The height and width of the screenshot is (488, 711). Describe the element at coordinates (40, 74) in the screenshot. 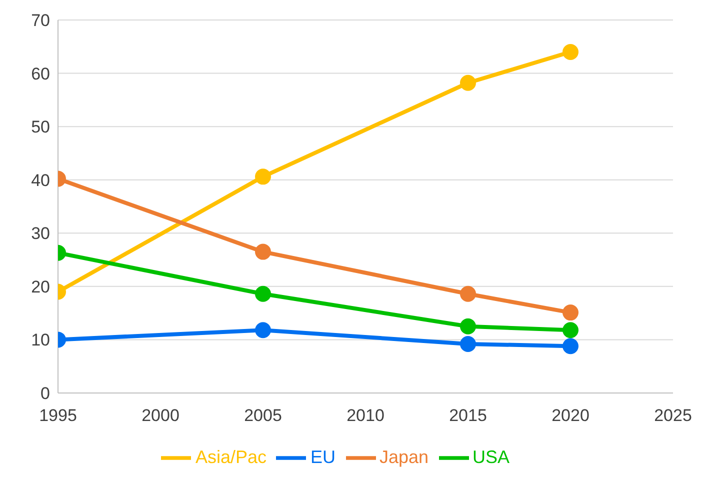

I see `y-tick-label: 60` at that location.